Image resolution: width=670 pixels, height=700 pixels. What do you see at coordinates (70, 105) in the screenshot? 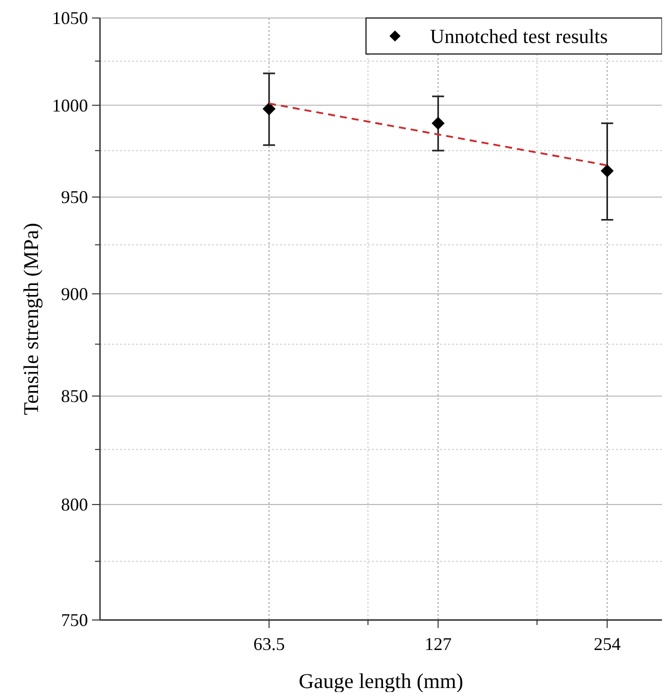
I see `y-tick-label: 1000` at bounding box center [70, 105].